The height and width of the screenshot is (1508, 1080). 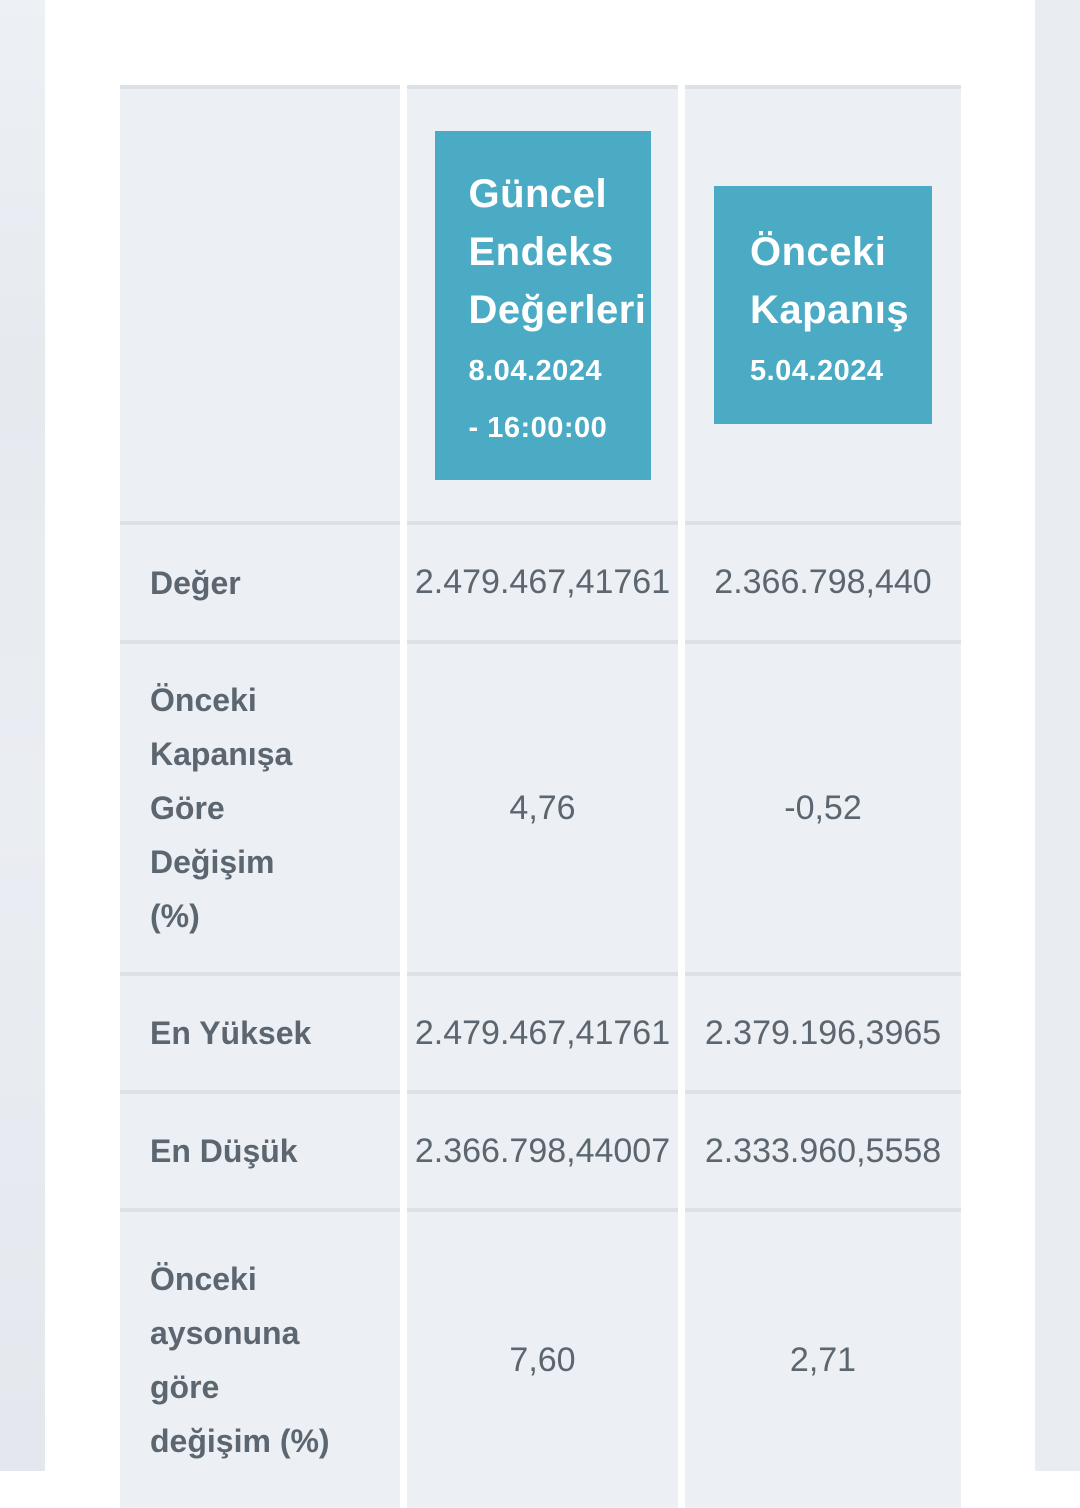 What do you see at coordinates (1057, 735) in the screenshot?
I see `page-background-right` at bounding box center [1057, 735].